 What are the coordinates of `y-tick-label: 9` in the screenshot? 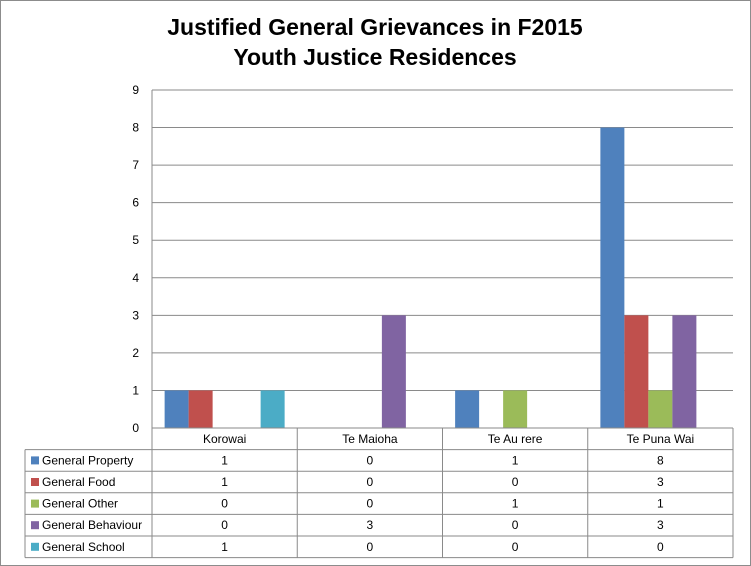 It's located at (135, 90).